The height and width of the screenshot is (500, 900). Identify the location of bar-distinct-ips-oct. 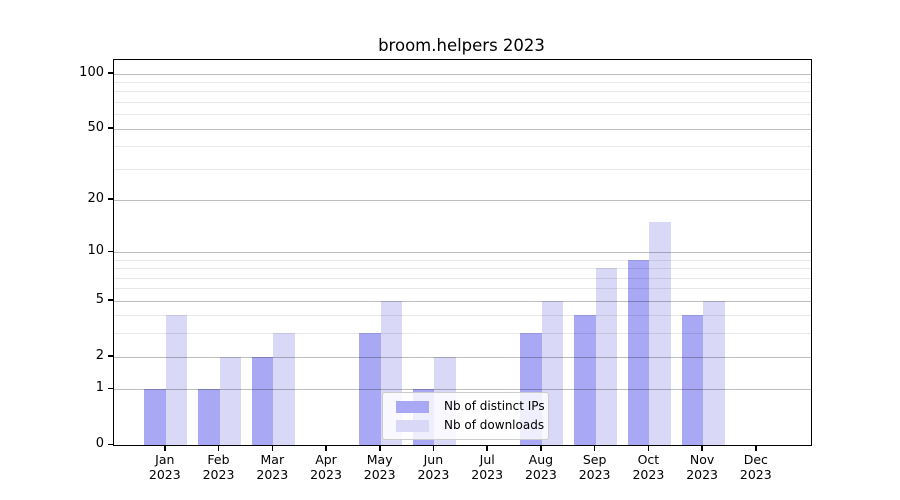
(638, 352).